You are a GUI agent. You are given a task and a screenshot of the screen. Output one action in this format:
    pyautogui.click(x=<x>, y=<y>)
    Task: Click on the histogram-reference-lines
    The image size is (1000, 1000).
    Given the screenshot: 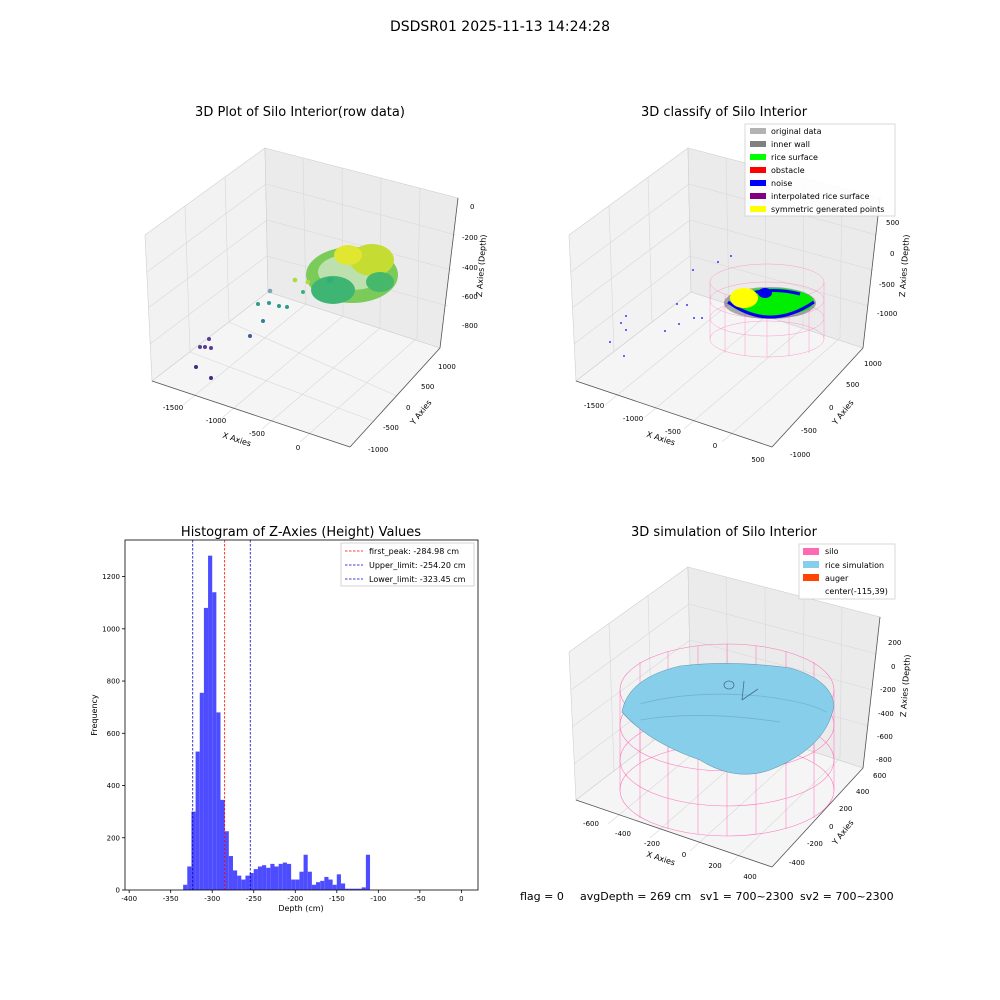 What is the action you would take?
    pyautogui.click(x=221, y=715)
    